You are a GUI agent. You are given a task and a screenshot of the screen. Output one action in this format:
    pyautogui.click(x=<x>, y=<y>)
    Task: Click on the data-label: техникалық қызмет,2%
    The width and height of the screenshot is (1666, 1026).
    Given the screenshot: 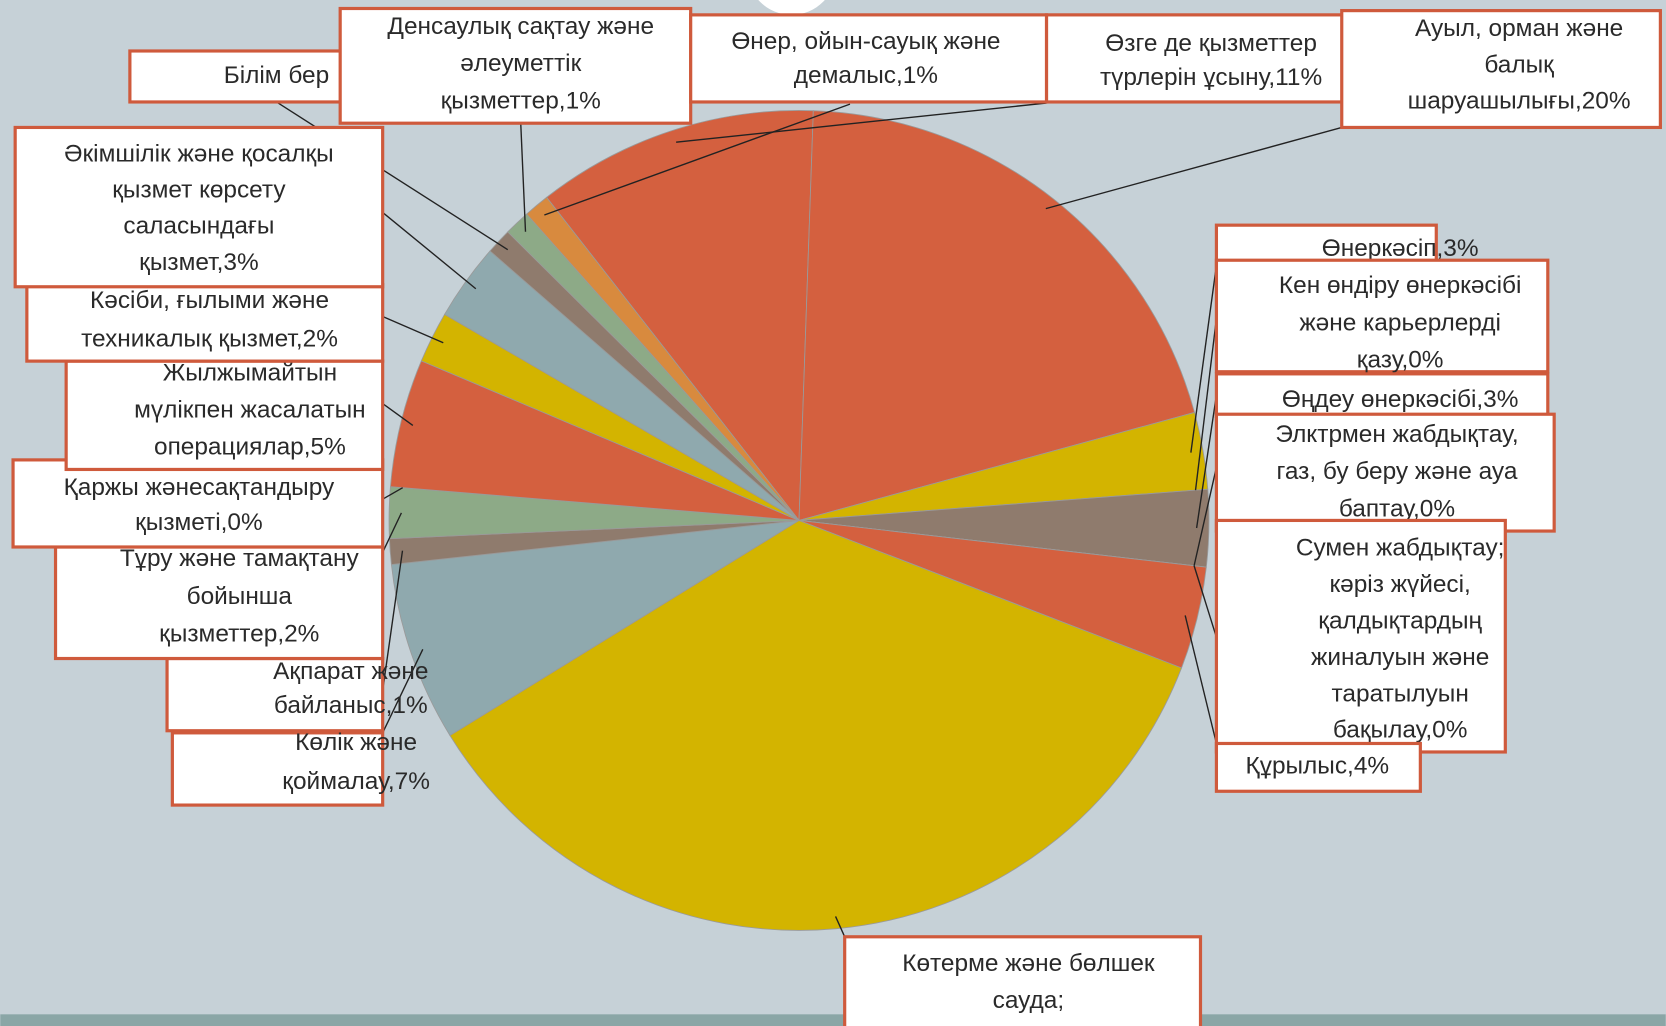 What is the action you would take?
    pyautogui.click(x=209, y=338)
    